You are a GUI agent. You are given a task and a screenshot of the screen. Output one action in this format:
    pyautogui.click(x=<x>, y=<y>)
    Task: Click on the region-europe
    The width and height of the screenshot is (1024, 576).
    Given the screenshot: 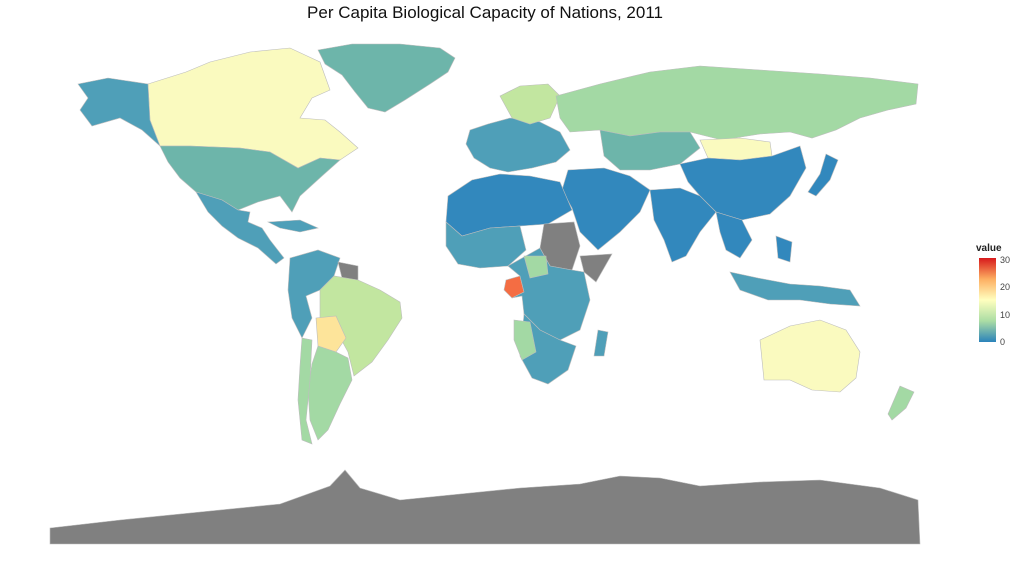 What is the action you would take?
    pyautogui.click(x=518, y=145)
    